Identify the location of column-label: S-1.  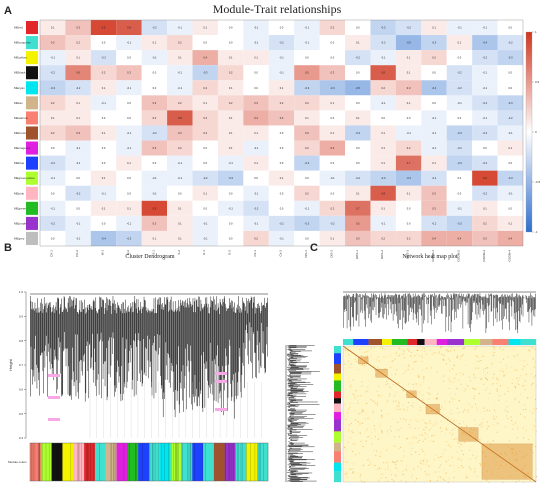
(153, 252).